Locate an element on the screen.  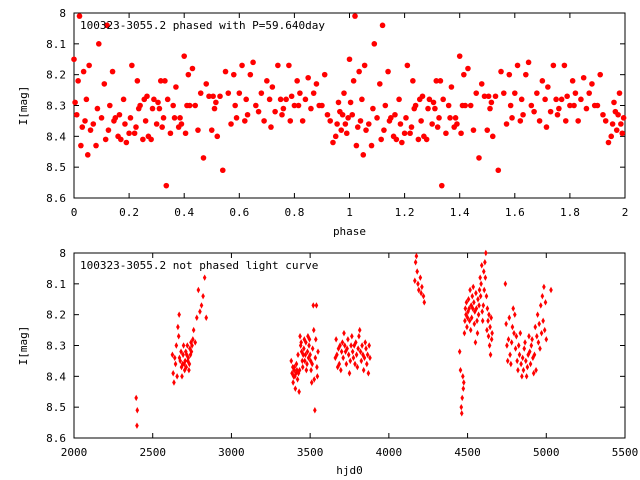
x-tick-label: 1.4 is located at coordinates (460, 212).